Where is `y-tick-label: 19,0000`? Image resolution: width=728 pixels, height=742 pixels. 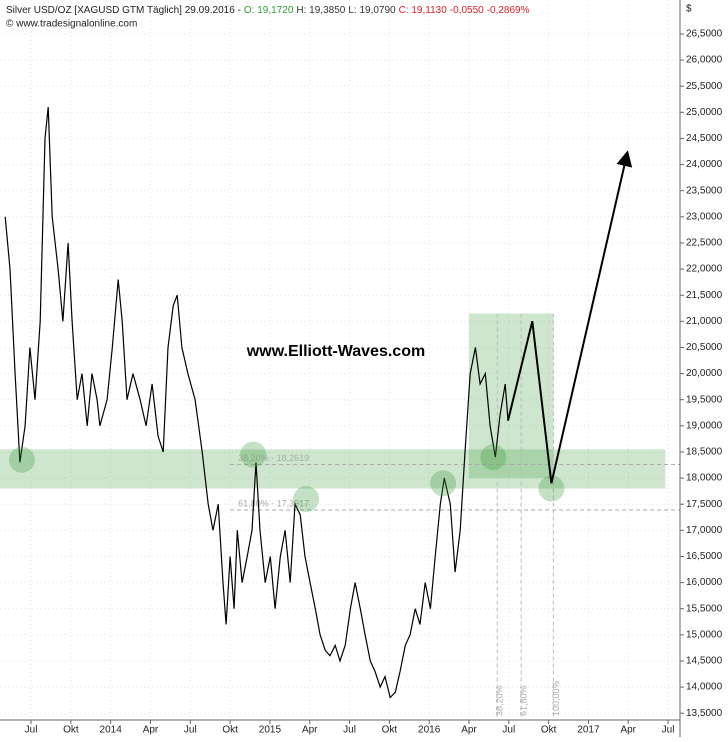
y-tick-label: 19,0000 is located at coordinates (704, 425).